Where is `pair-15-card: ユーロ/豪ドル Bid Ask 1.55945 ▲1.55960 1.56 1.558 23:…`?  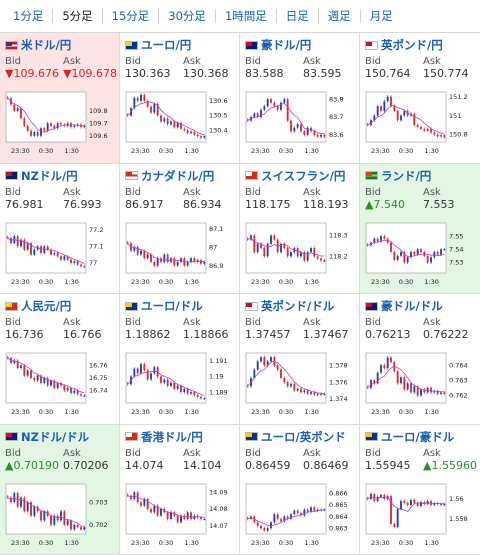 pair-15-card: ユーロ/豪ドル Bid Ask 1.55945 ▲1.55960 1.56 1.558 23:… is located at coordinates (420, 490).